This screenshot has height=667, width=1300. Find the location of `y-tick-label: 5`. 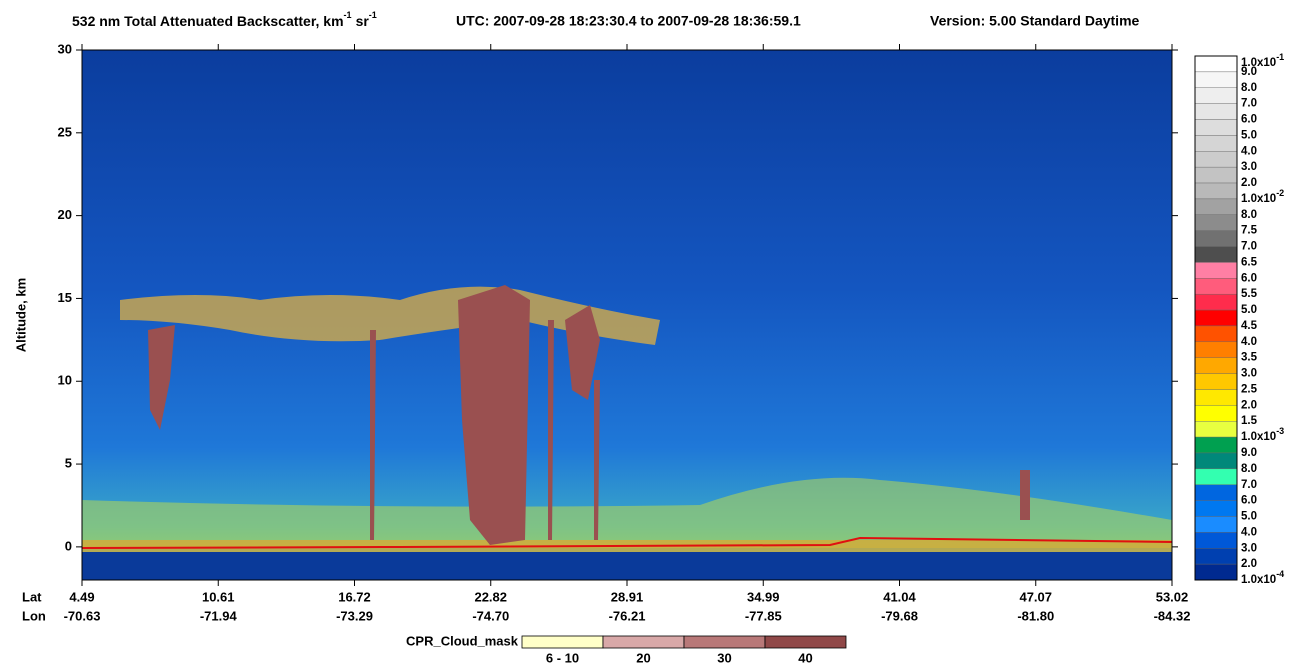

y-tick-label: 5 is located at coordinates (68, 463).